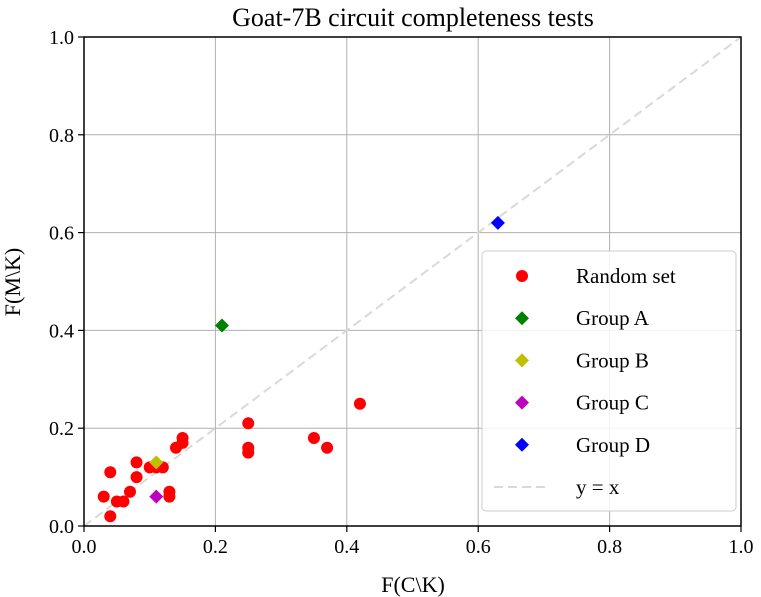  I want to click on x-tick-label: 0.6, so click(478, 547).